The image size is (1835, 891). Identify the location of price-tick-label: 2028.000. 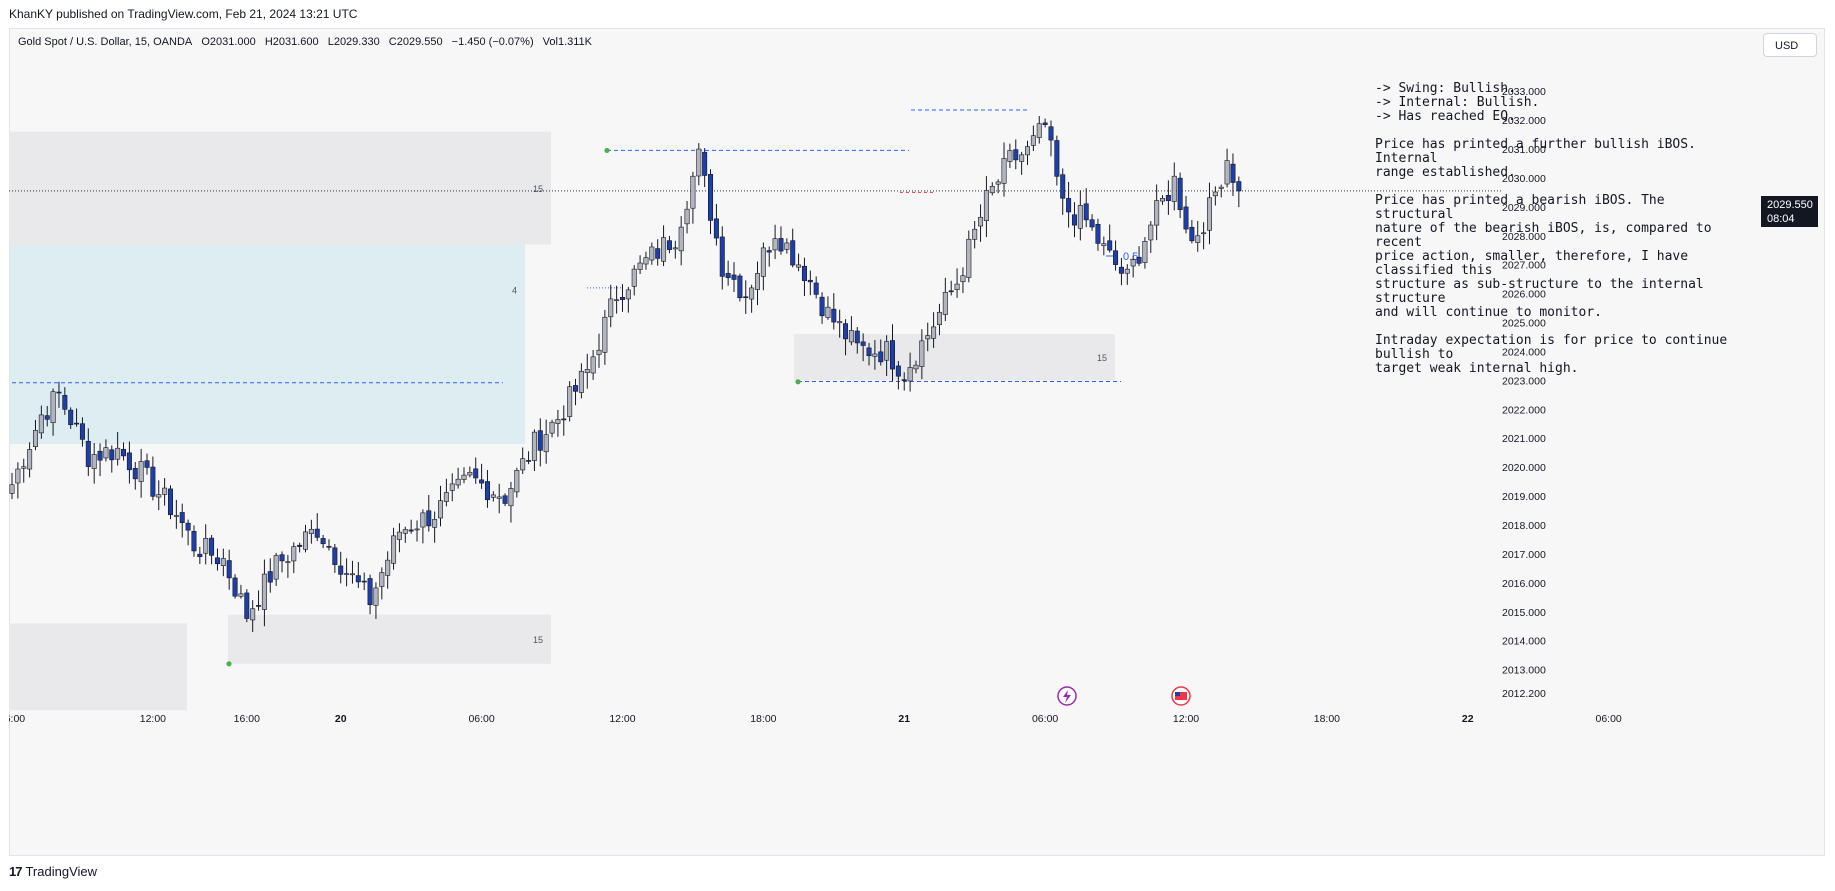
(1524, 237).